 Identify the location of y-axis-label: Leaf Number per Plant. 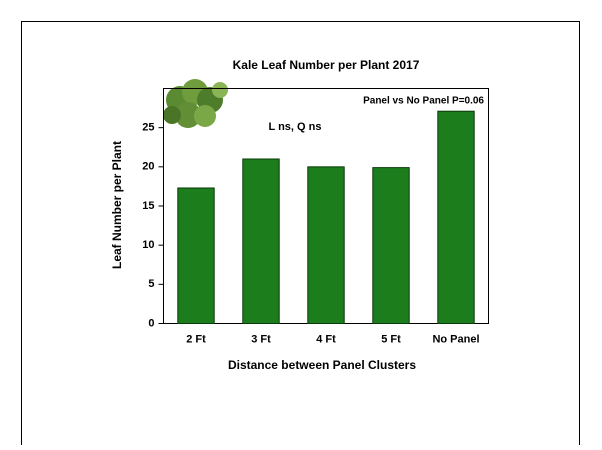
(117, 205).